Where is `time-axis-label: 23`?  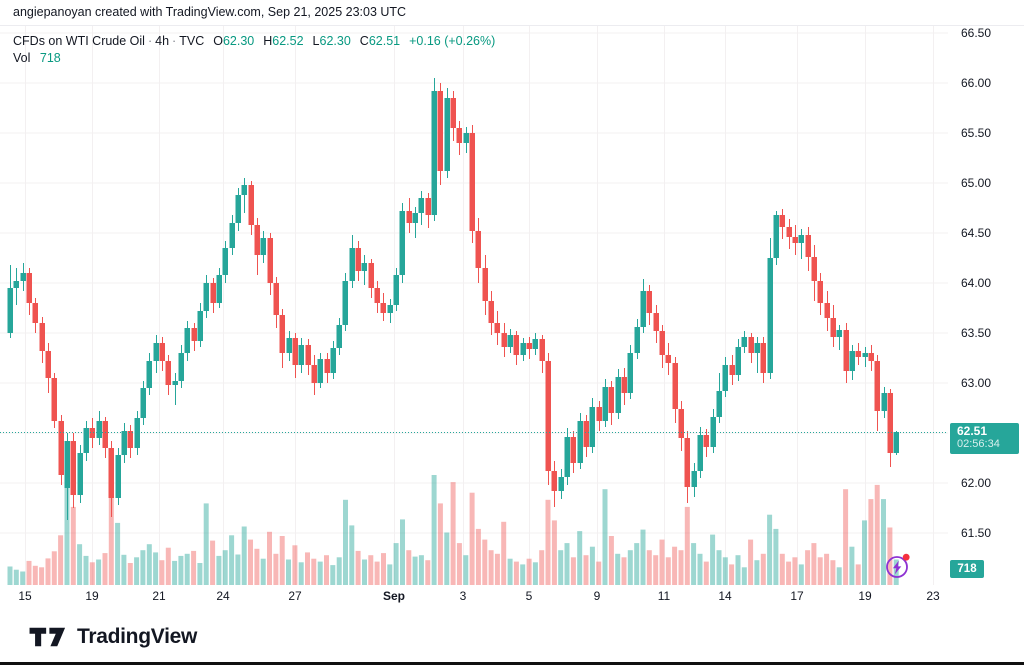 time-axis-label: 23 is located at coordinates (933, 596).